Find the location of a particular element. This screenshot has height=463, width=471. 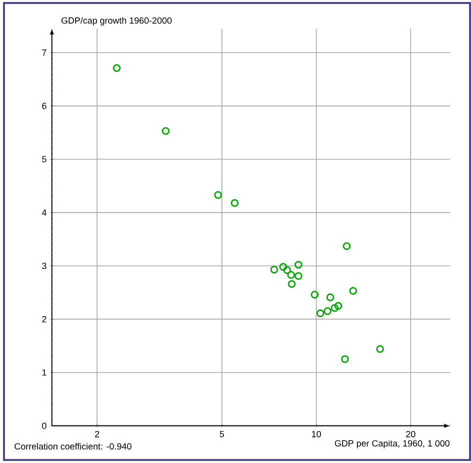

y-tick-label: 3 is located at coordinates (44, 266).